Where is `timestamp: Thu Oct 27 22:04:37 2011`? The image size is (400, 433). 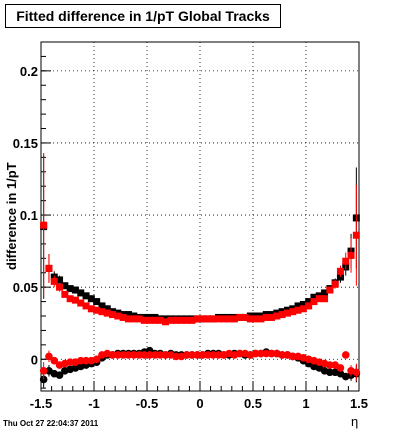
timestamp: Thu Oct 27 22:04:37 2011 is located at coordinates (51, 423).